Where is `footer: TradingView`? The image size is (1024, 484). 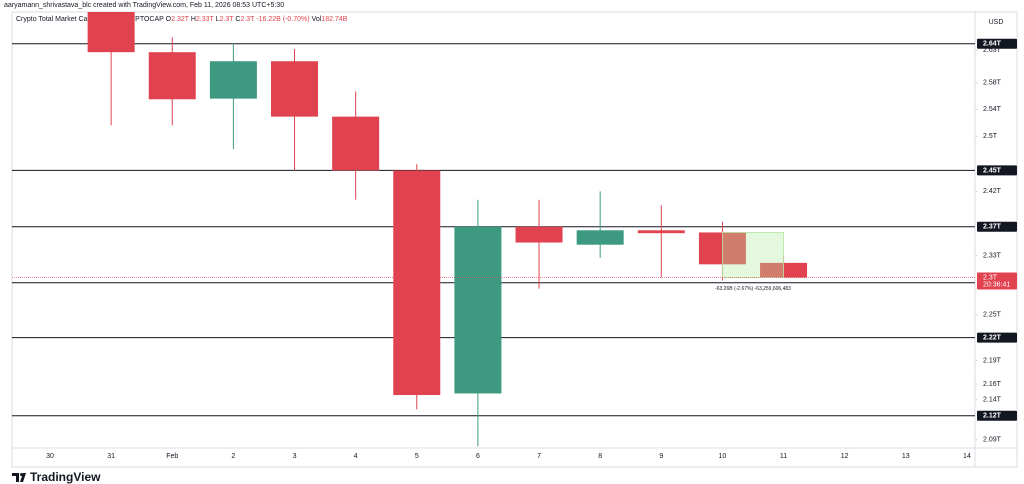
footer: TradingView is located at coordinates (65, 477).